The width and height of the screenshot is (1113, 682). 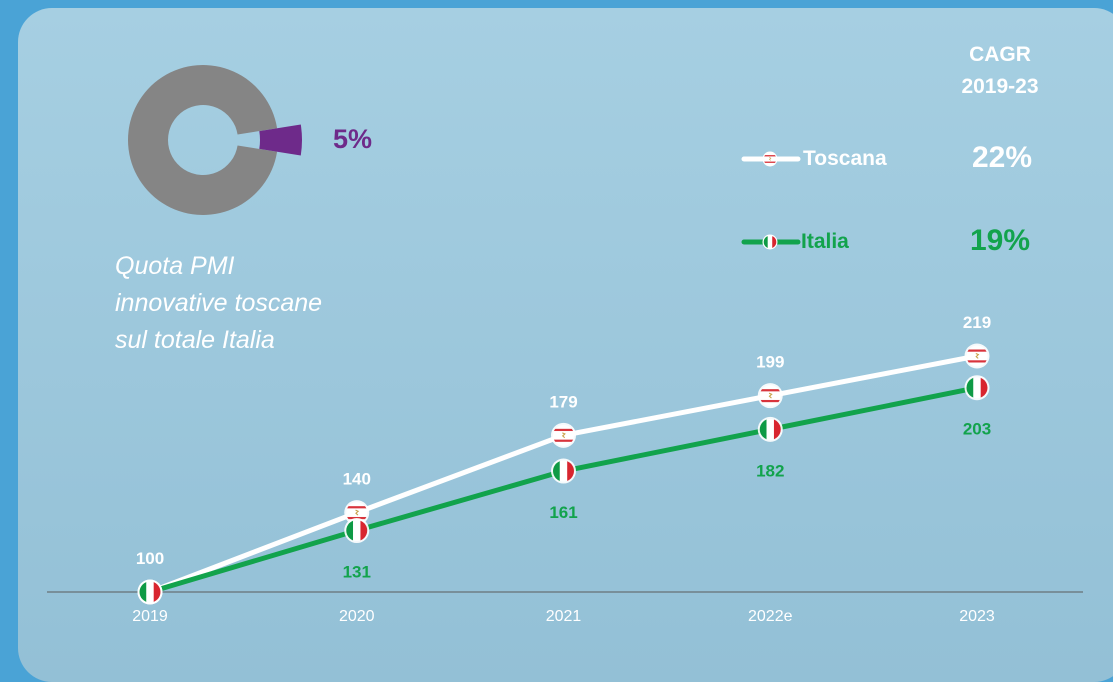 I want to click on data-label-italia: 182, so click(x=770, y=470).